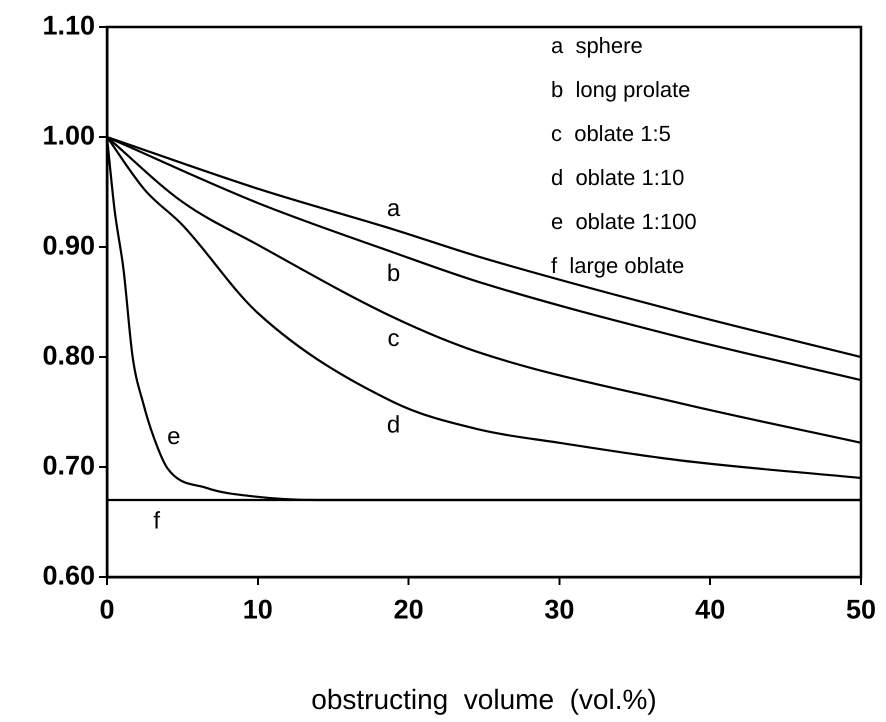 The image size is (886, 722). Describe the element at coordinates (610, 133) in the screenshot. I see `annotation: c oblate 1:5` at that location.